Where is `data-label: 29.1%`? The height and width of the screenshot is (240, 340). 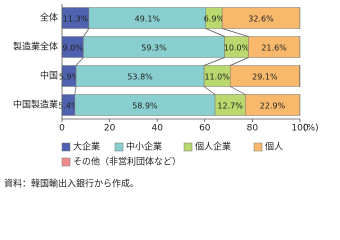
data-label: 29.1% is located at coordinates (265, 77).